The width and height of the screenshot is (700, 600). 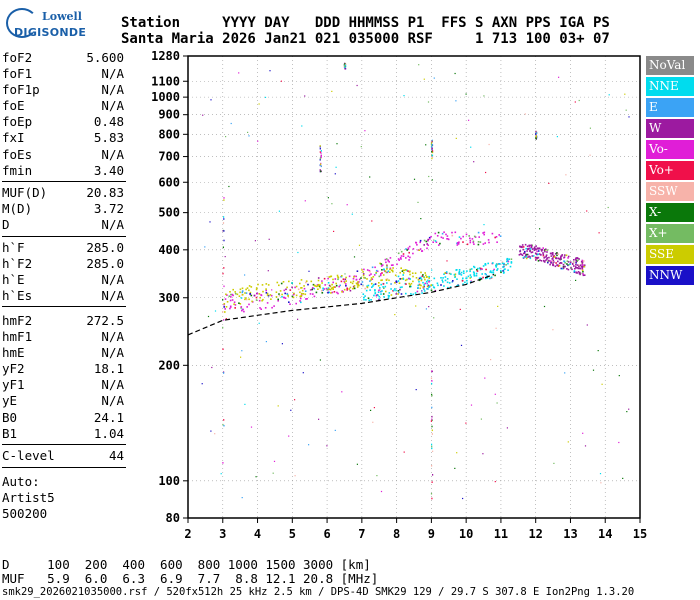 What do you see at coordinates (6, 225) in the screenshot?
I see `param-label: D` at bounding box center [6, 225].